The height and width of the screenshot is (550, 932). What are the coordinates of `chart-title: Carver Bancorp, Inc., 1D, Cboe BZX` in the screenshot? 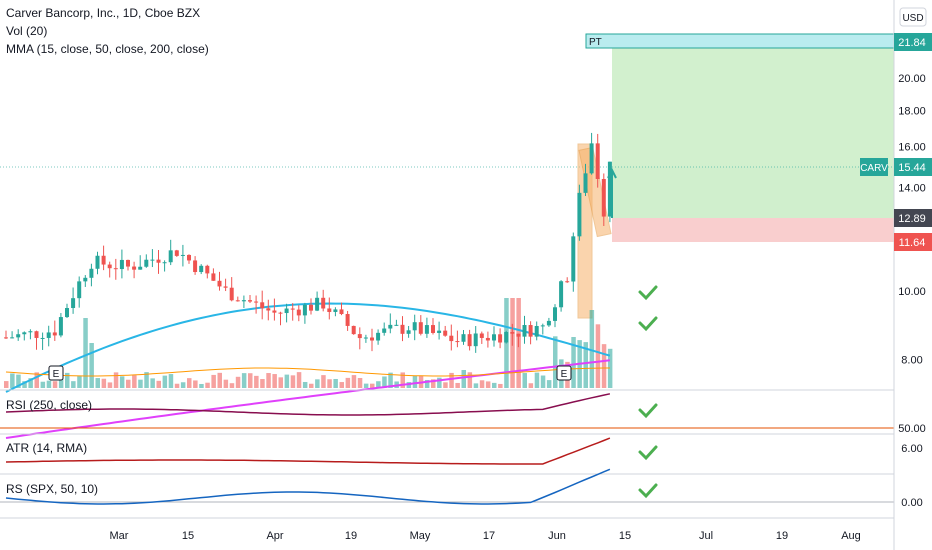 It's located at (103, 13).